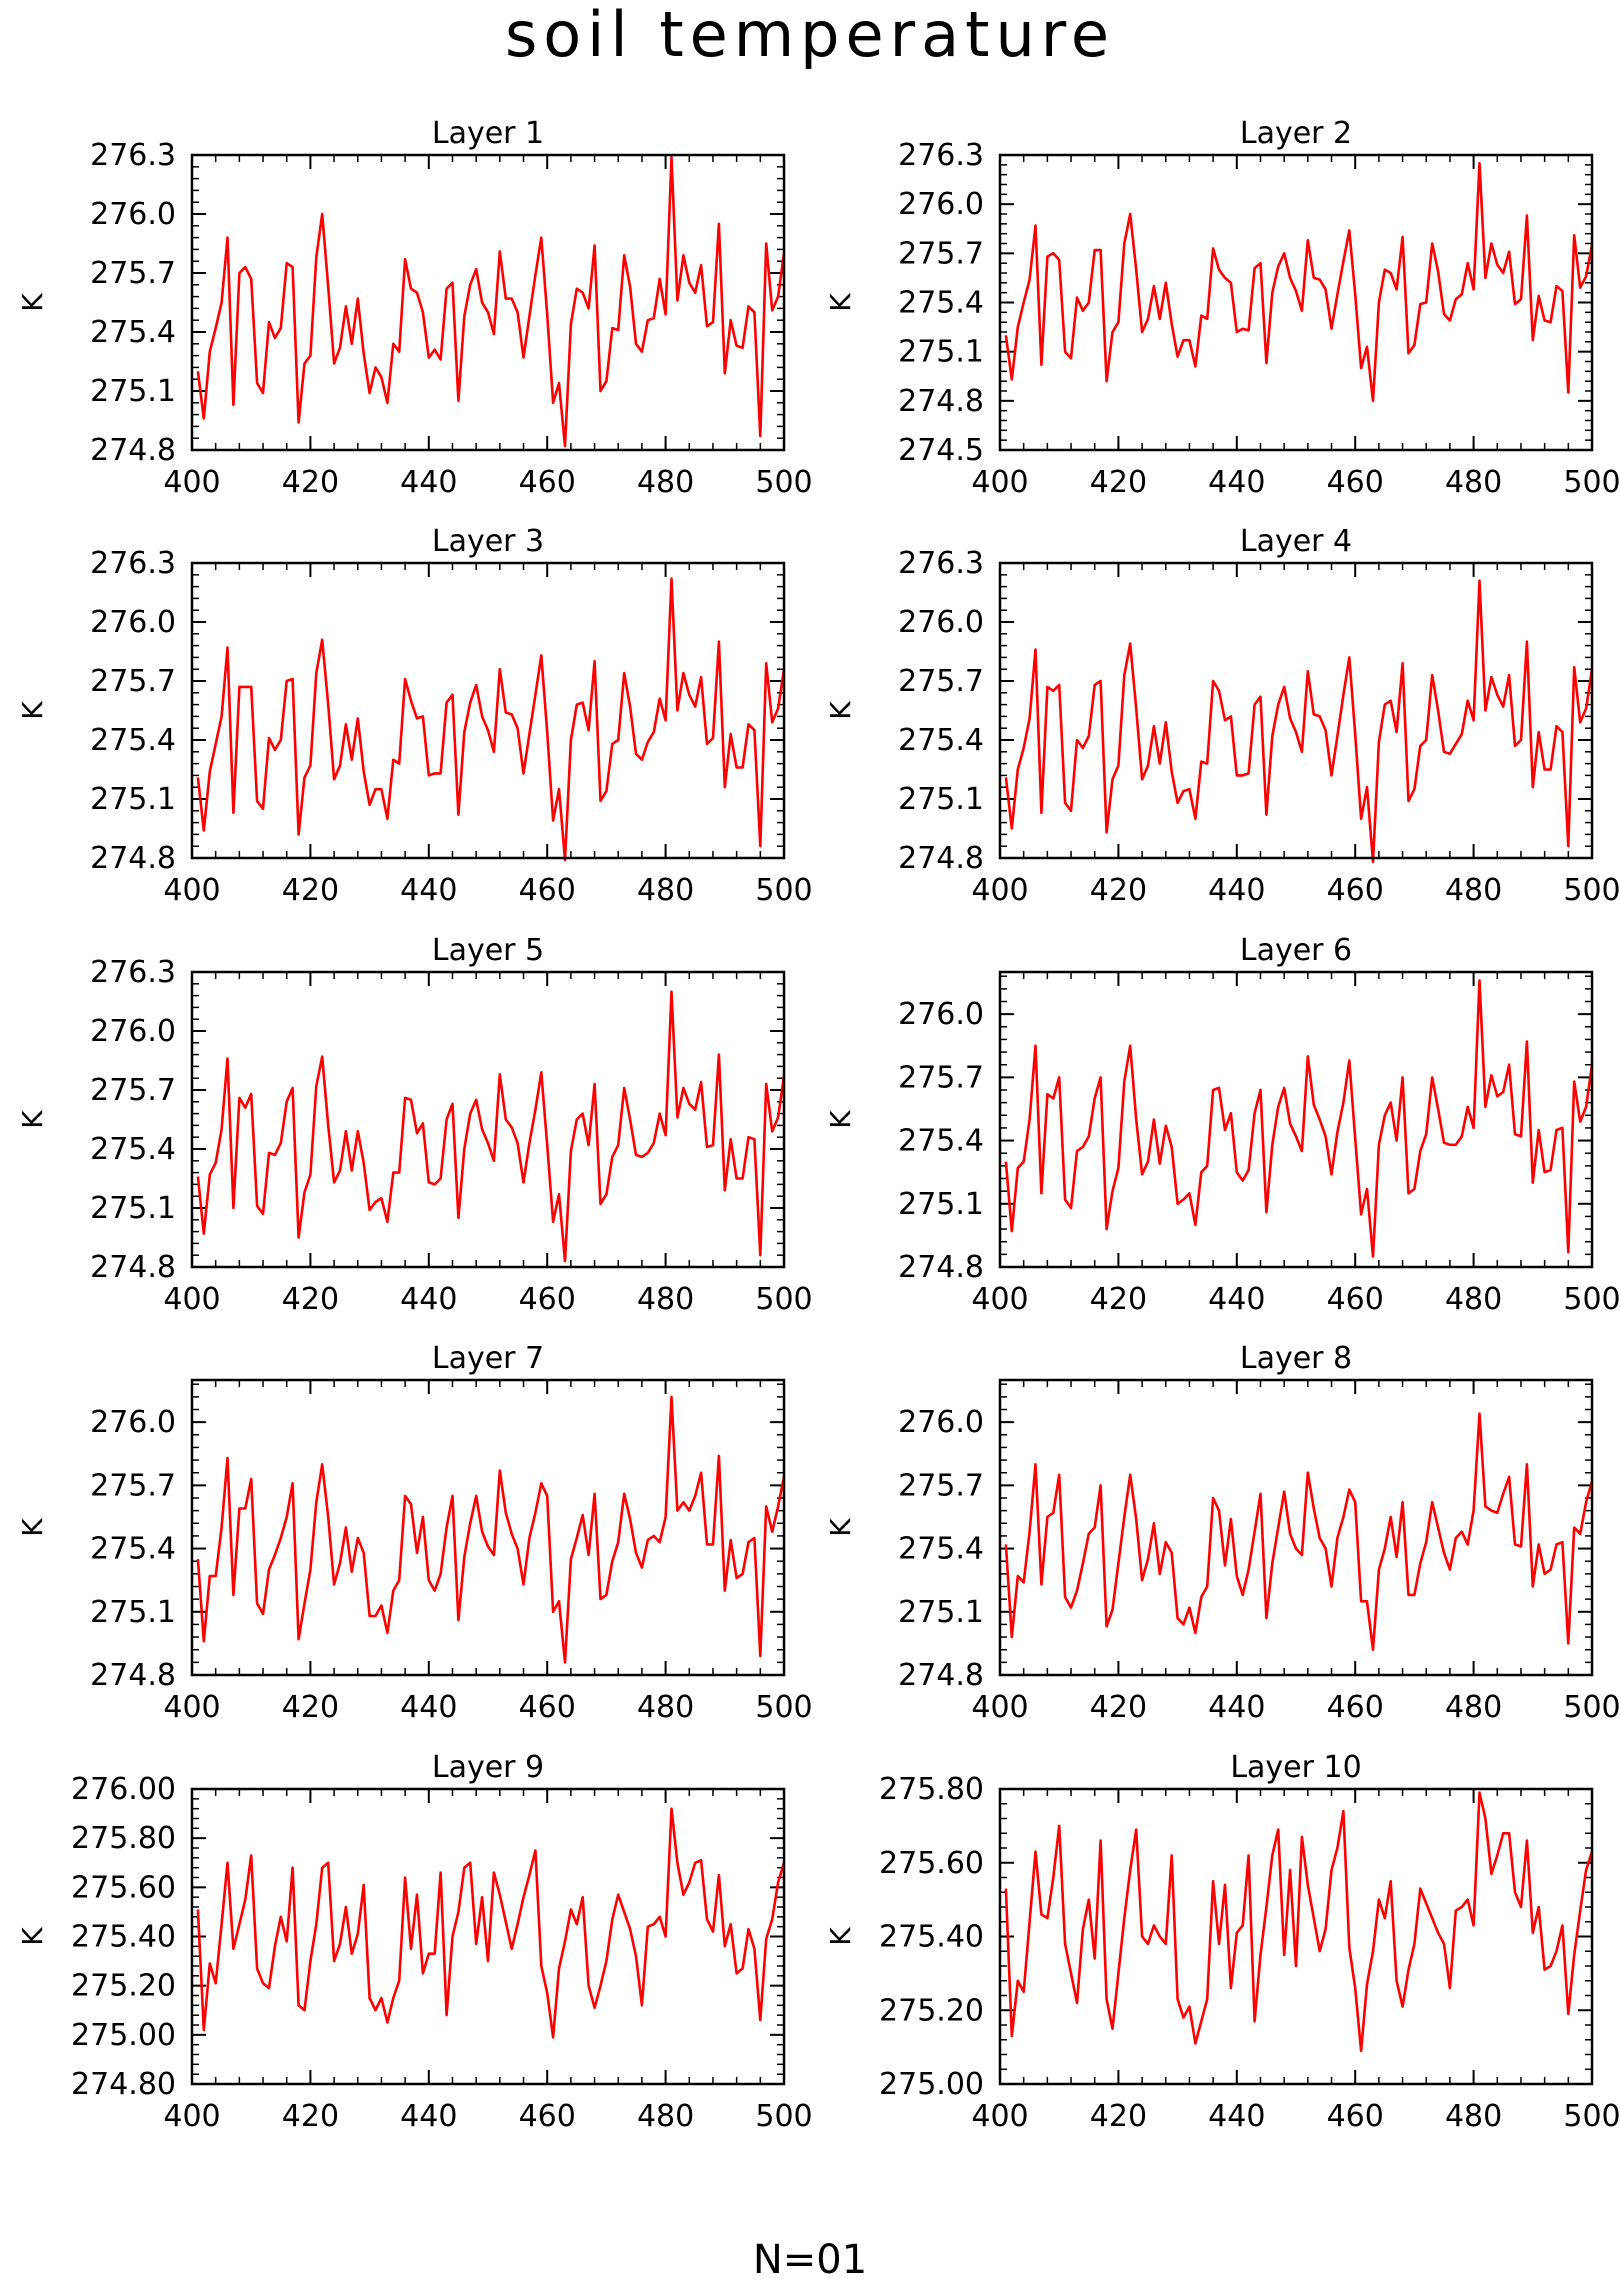 The width and height of the screenshot is (1620, 2283). Describe the element at coordinates (1295, 1767) in the screenshot. I see `panel-title: Layer 10` at that location.